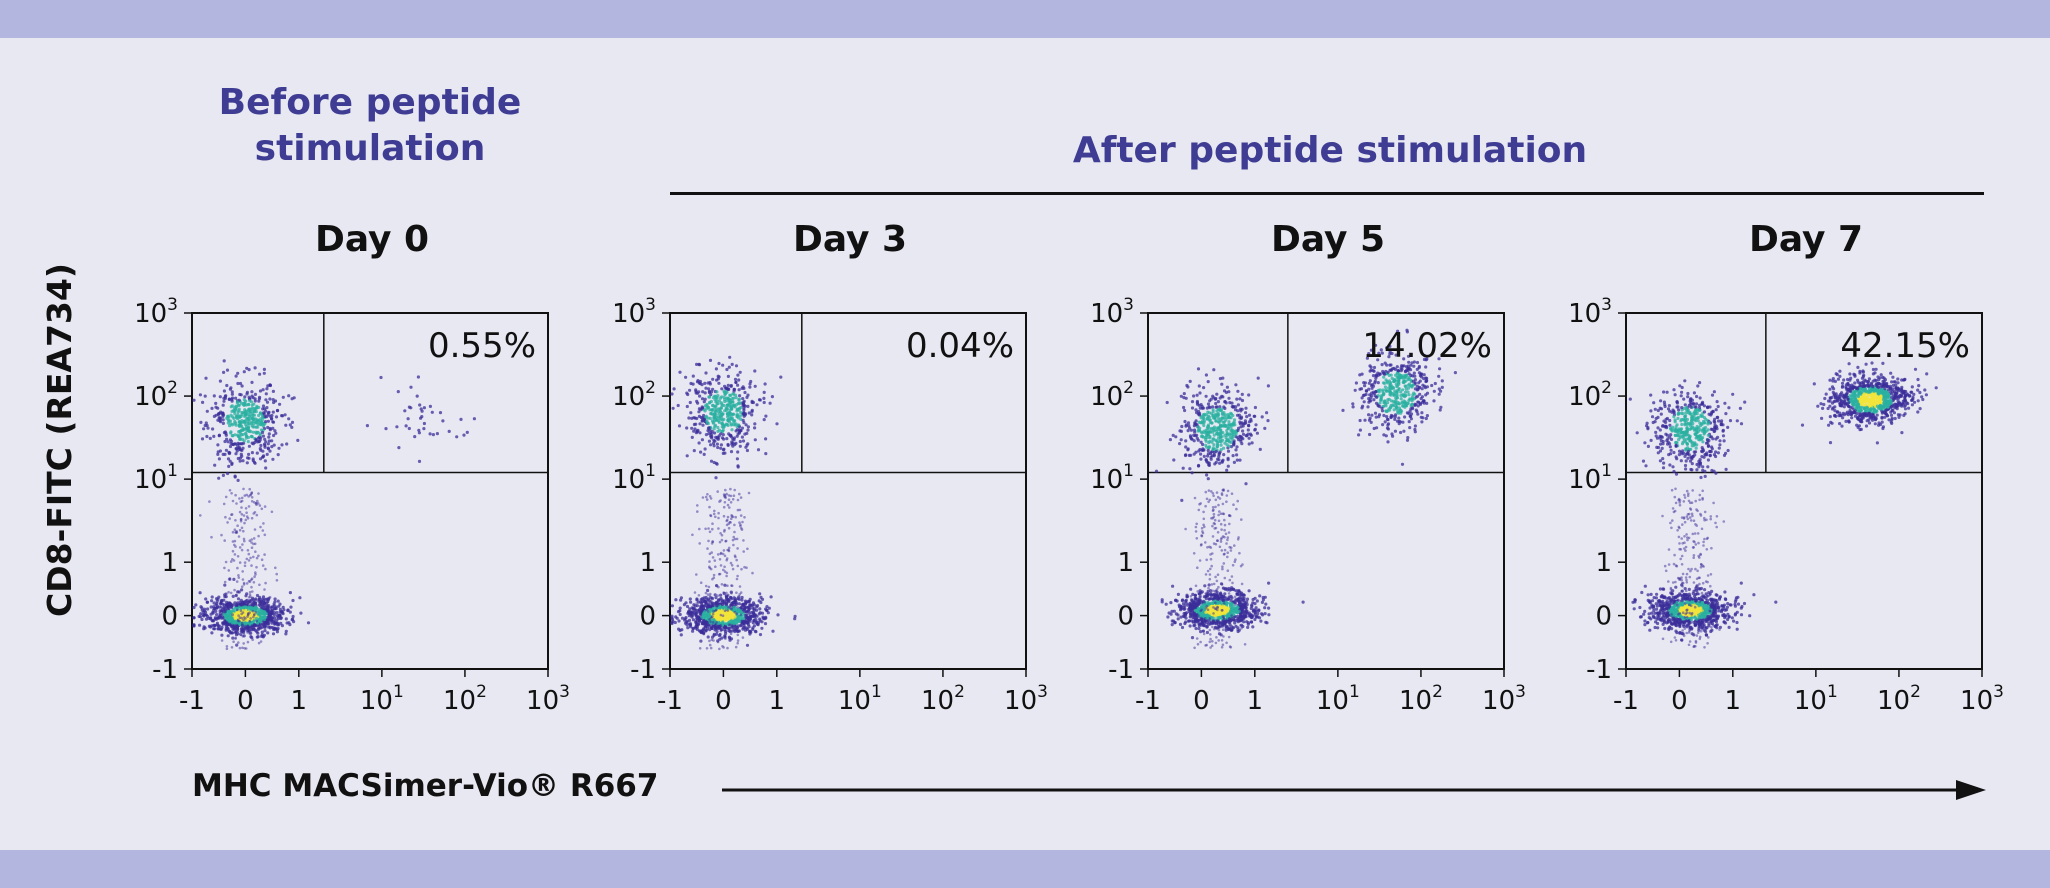 This screenshot has height=888, width=2050. Describe the element at coordinates (1328, 239) in the screenshot. I see `day-5-title: Day 5` at that location.